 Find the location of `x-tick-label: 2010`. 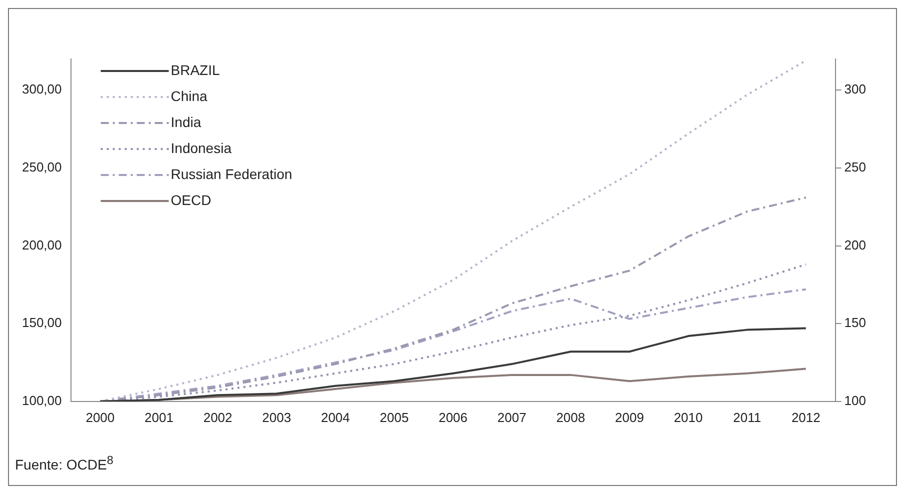

x-tick-label: 2010 is located at coordinates (688, 417).